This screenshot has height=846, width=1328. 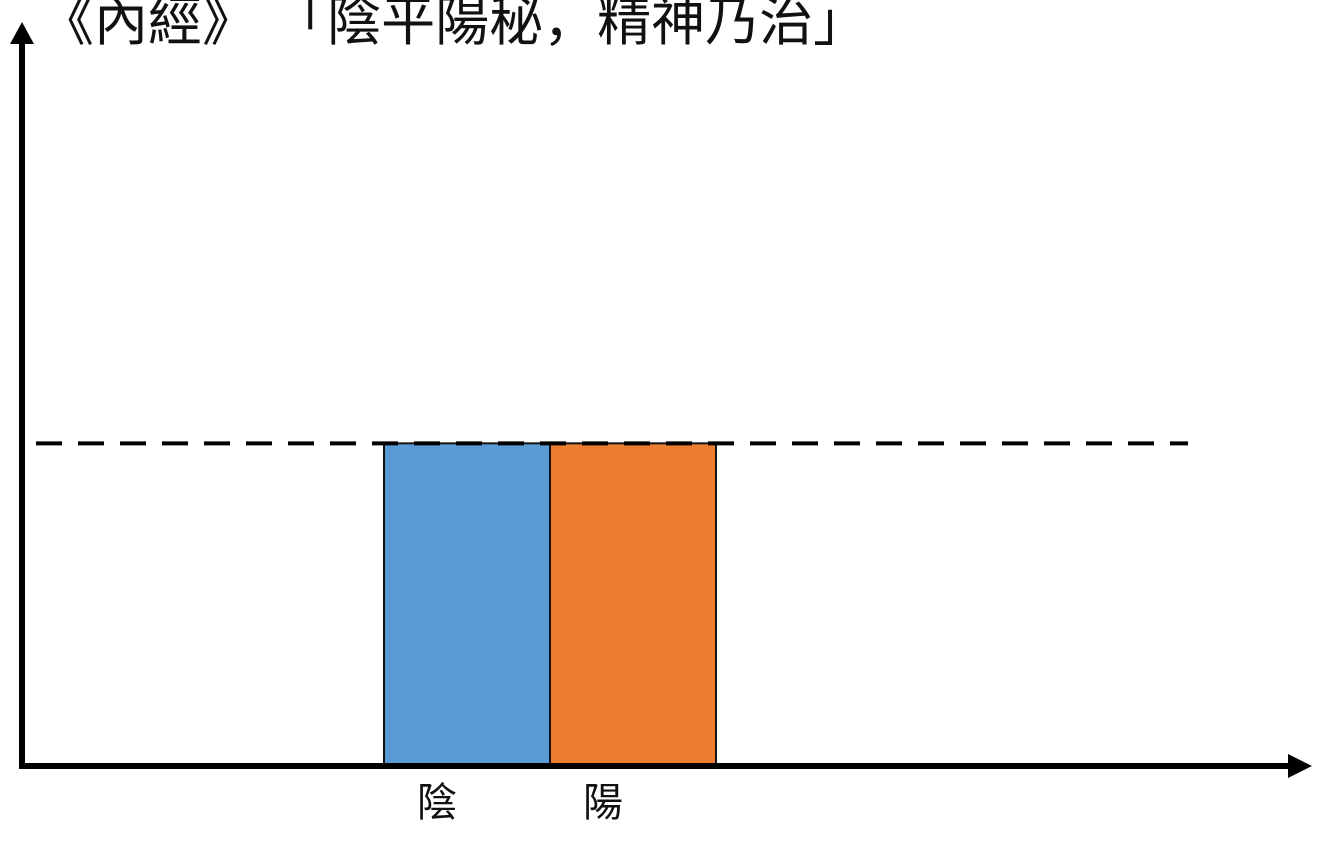 What do you see at coordinates (603, 803) in the screenshot?
I see `x-tick-label-1: 陽` at bounding box center [603, 803].